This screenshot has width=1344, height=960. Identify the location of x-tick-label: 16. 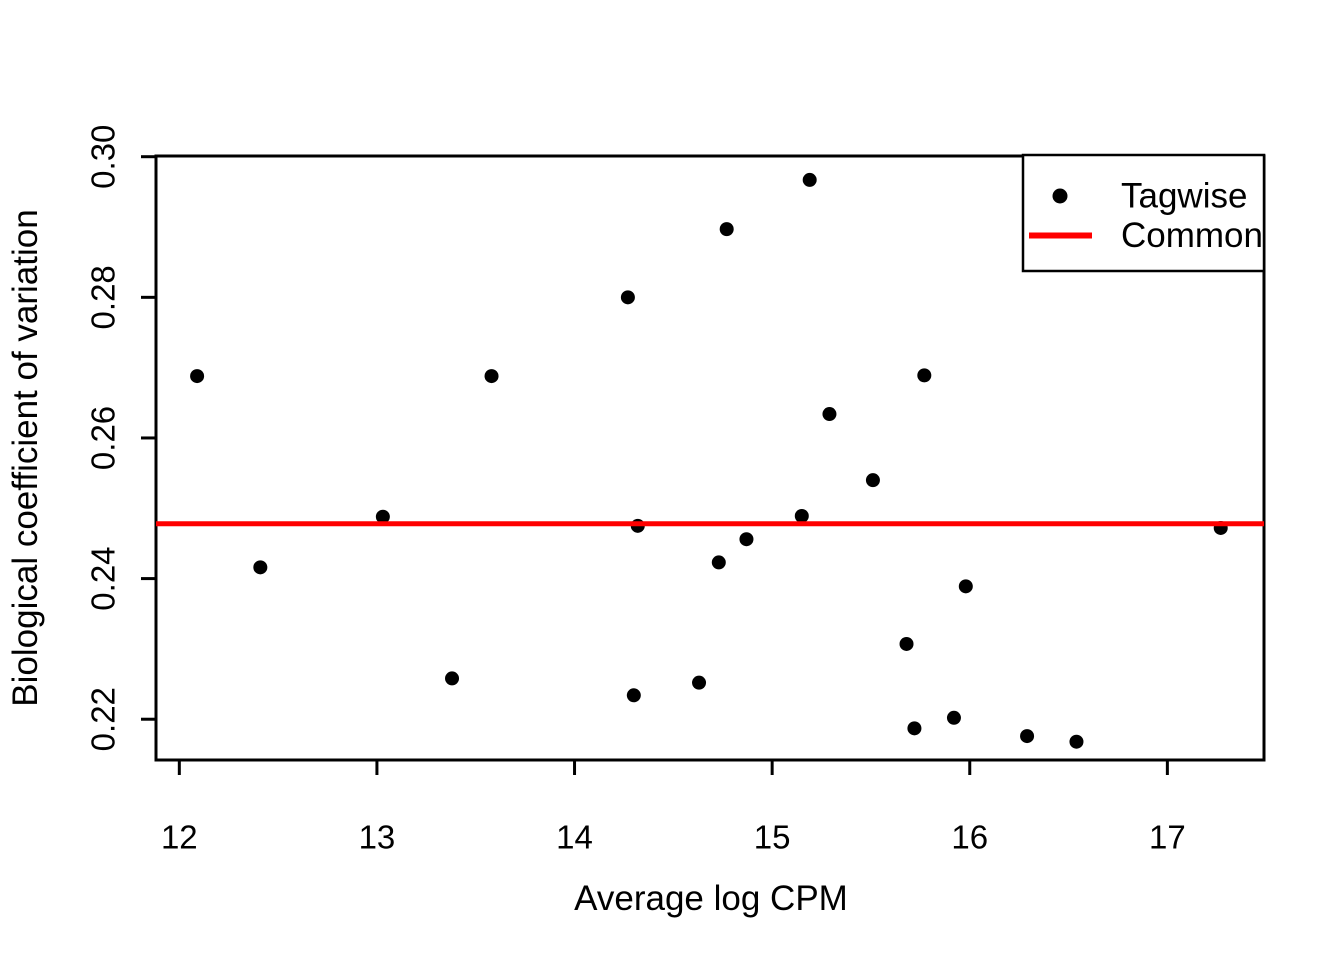
(969, 837).